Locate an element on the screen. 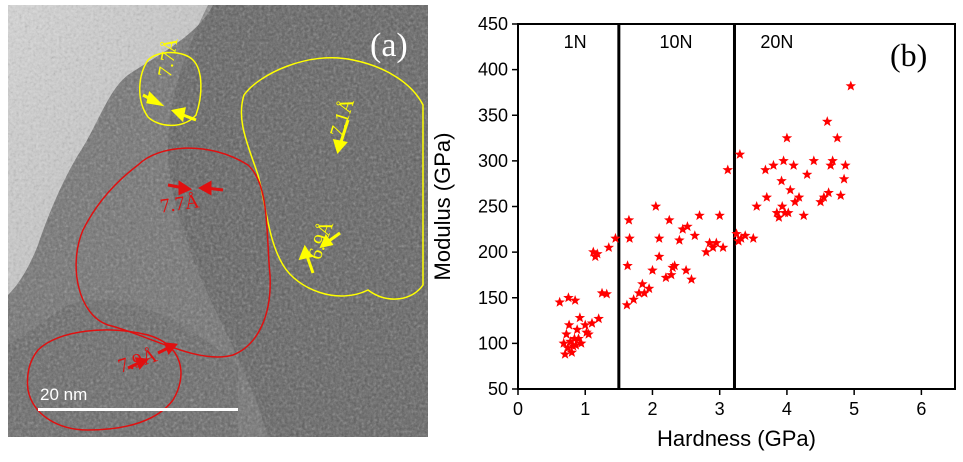 The height and width of the screenshot is (462, 963). red-arrows is located at coordinates (175, 275).